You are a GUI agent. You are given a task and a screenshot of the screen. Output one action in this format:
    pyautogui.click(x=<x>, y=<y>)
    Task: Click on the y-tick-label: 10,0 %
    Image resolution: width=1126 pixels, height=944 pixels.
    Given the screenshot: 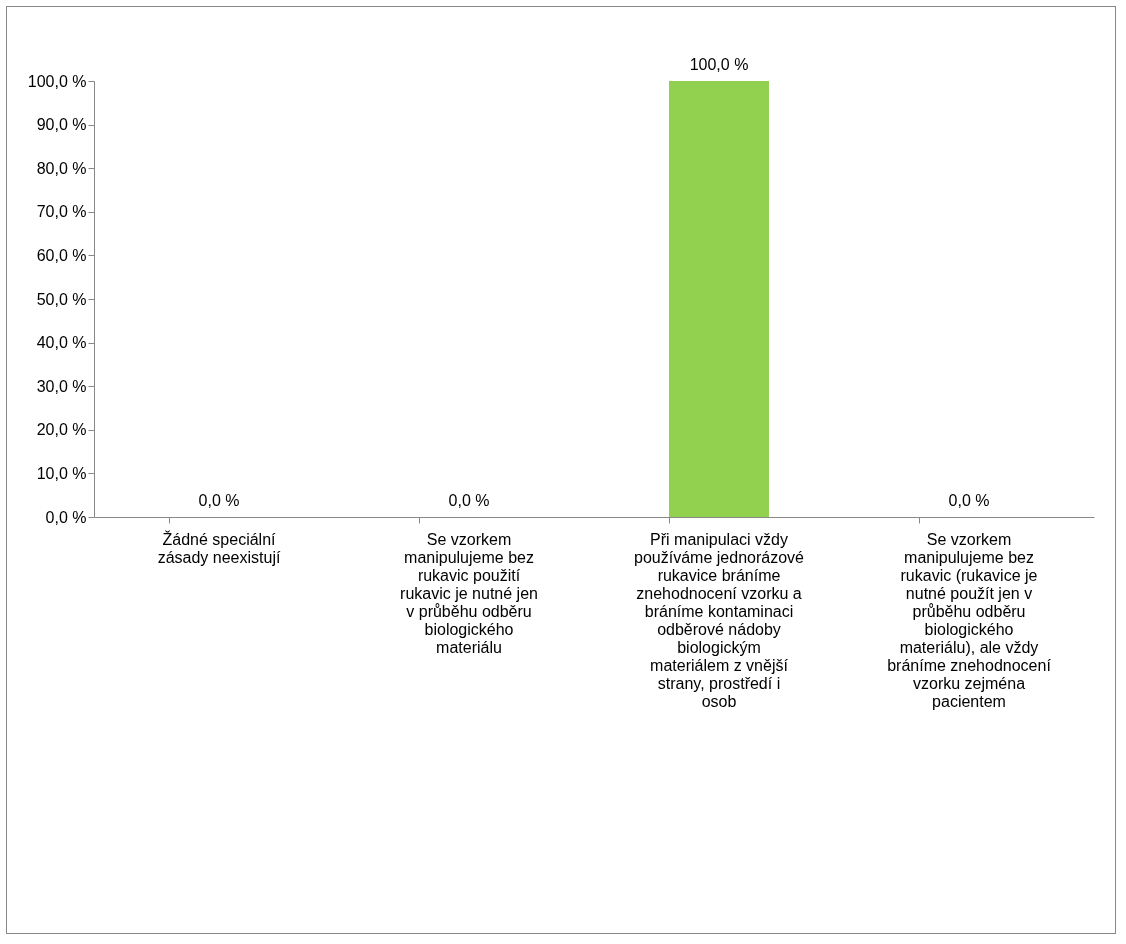 What is the action you would take?
    pyautogui.click(x=61, y=473)
    